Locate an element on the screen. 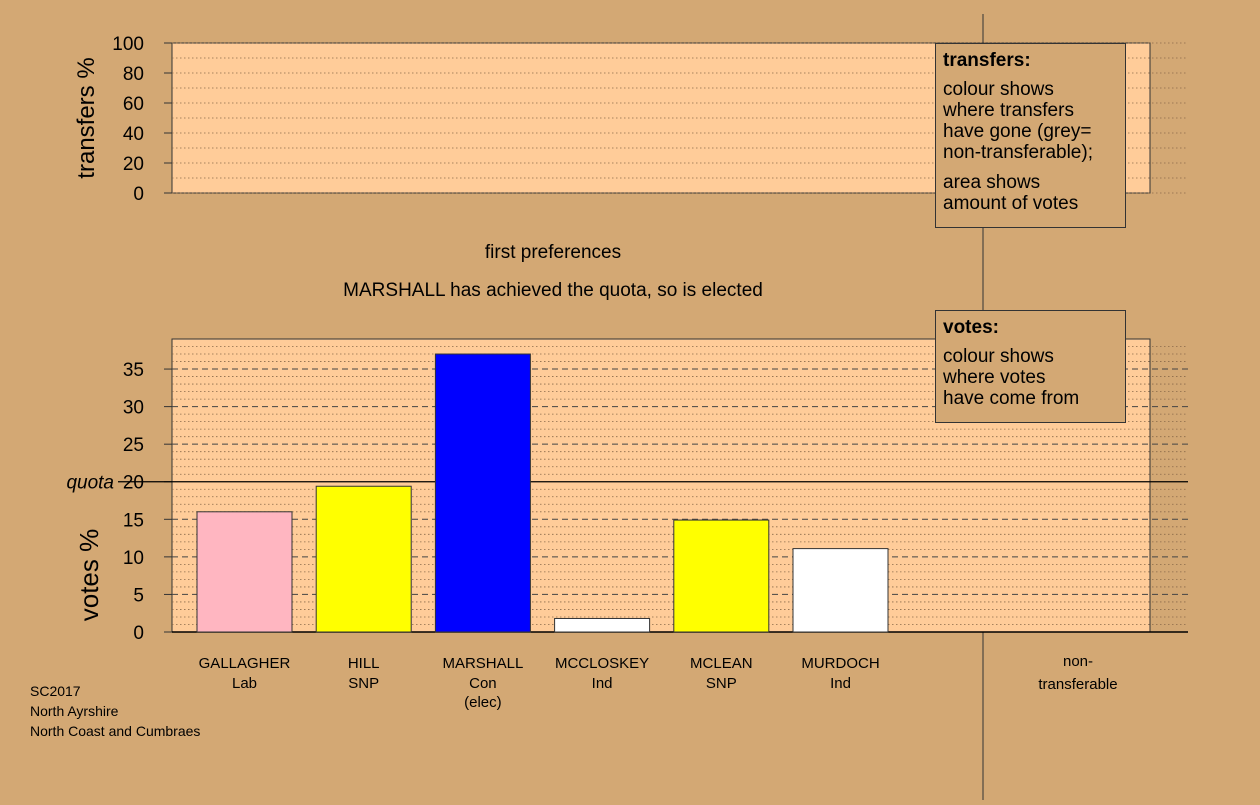 This screenshot has width=1260, height=805. candidate-name-label: GALLAGHER is located at coordinates (245, 663).